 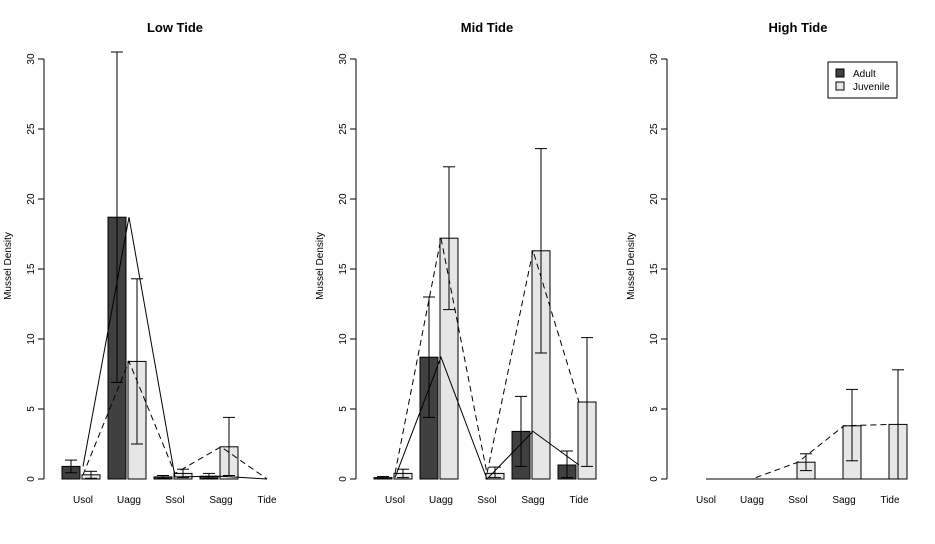 What do you see at coordinates (871, 87) in the screenshot?
I see `legend-label-juvenile: Juvenile` at bounding box center [871, 87].